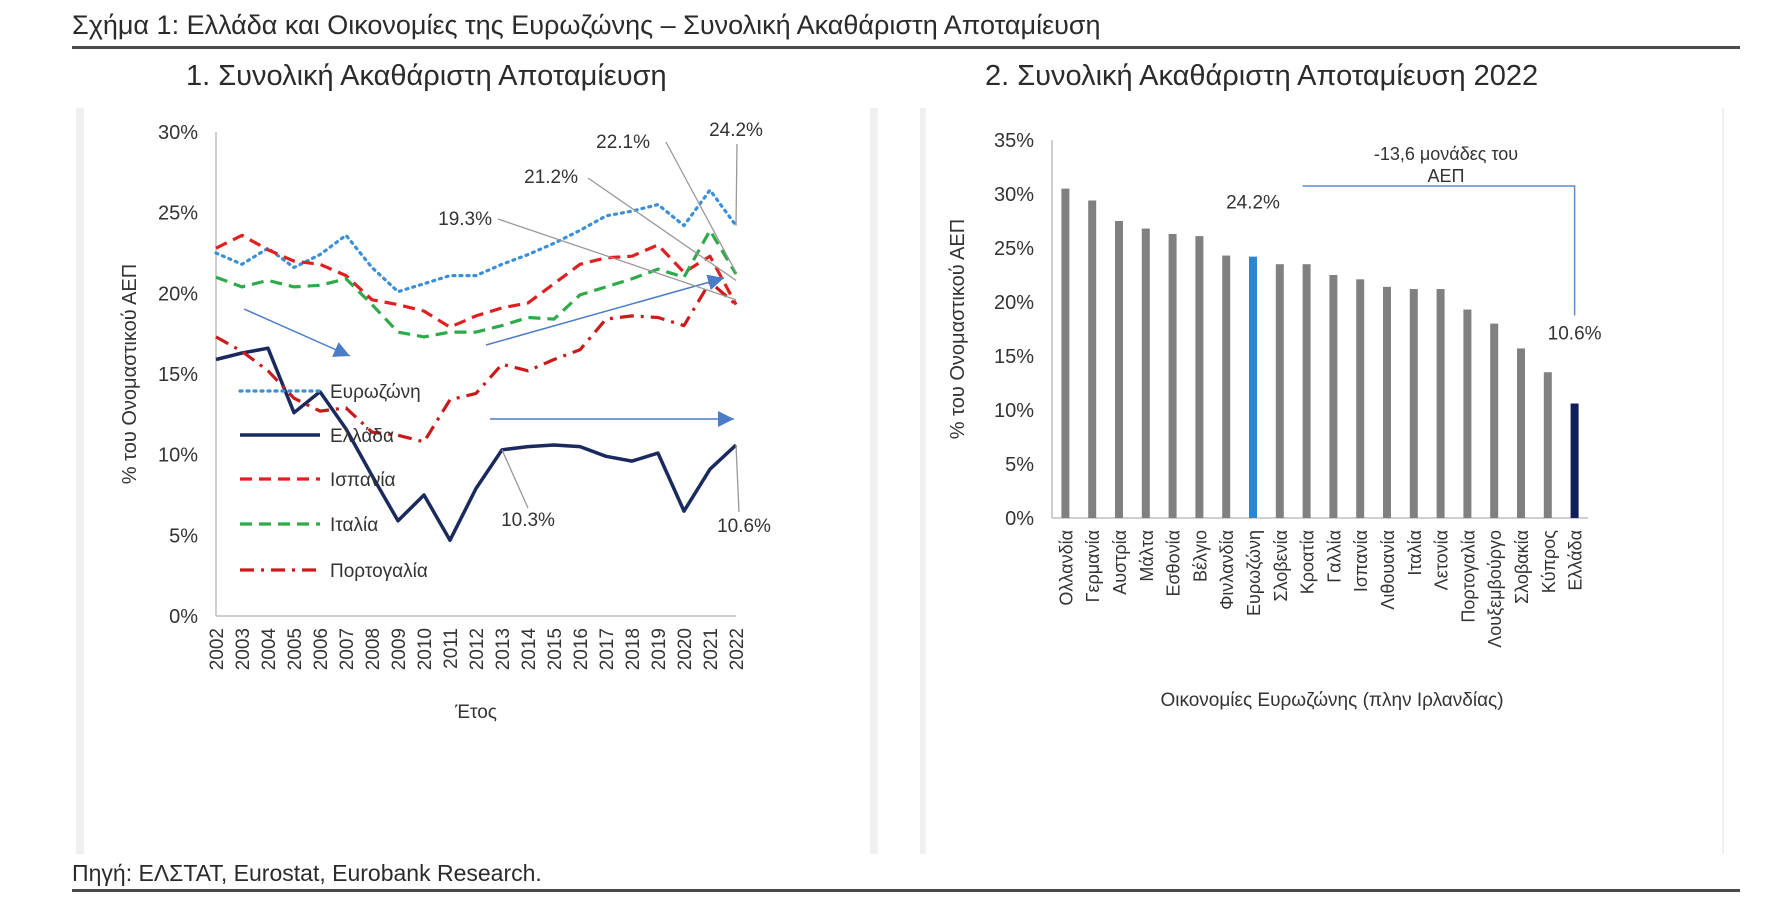 Image resolution: width=1777 pixels, height=900 pixels. I want to click on gap-label-line1: -13,6 μονάδες του, so click(1446, 154).